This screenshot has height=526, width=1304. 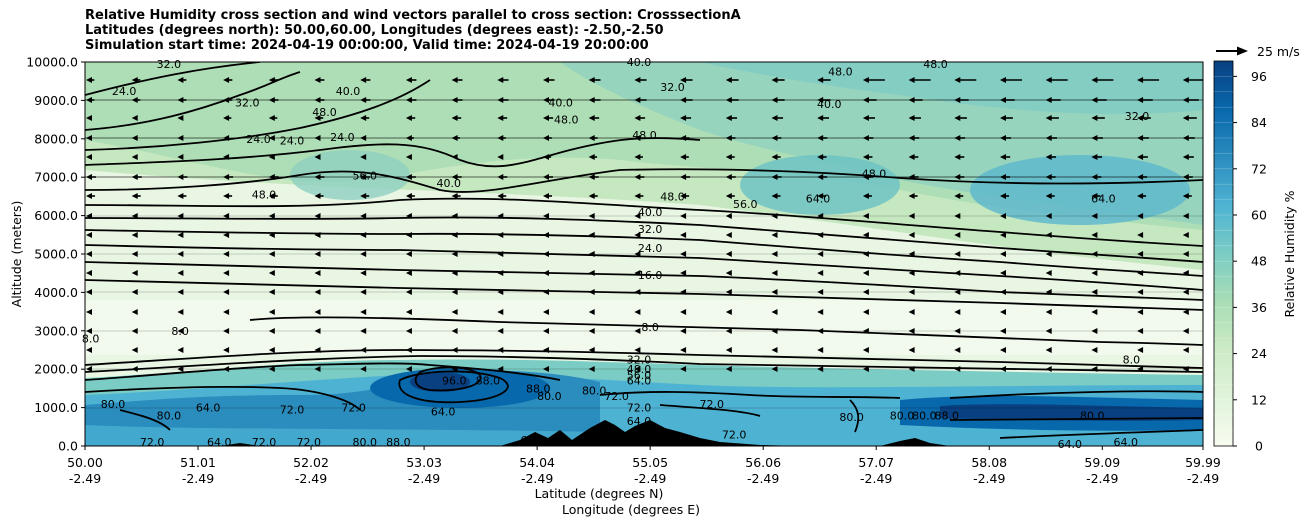 What do you see at coordinates (56, 369) in the screenshot?
I see `y-tick-label: 2000.0` at bounding box center [56, 369].